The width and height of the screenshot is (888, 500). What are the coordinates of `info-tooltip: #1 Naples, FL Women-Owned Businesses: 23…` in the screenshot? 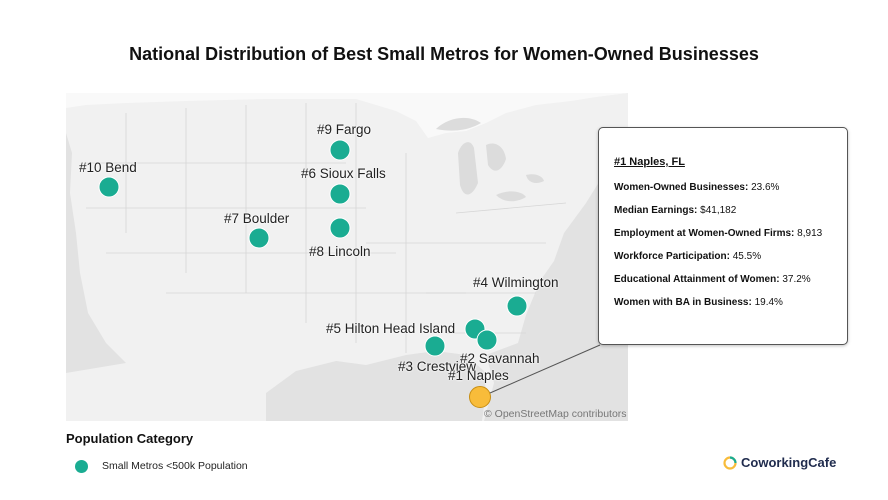 It's located at (723, 236).